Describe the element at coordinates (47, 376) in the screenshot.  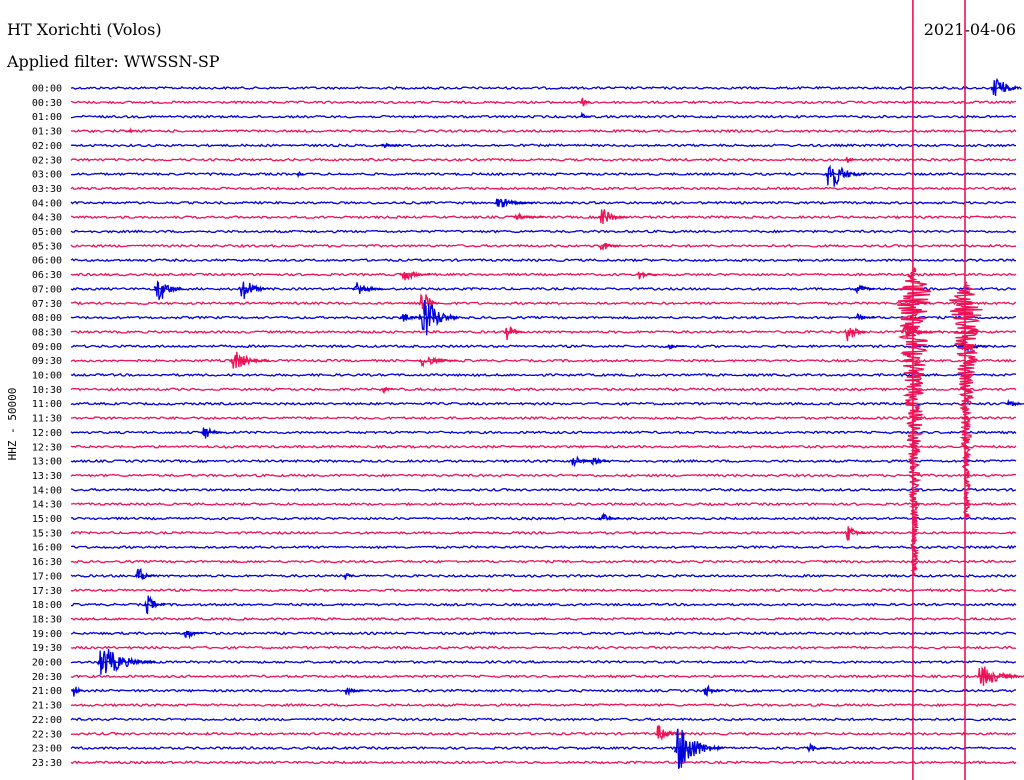
I see `row-label-1000: 10:00` at that location.